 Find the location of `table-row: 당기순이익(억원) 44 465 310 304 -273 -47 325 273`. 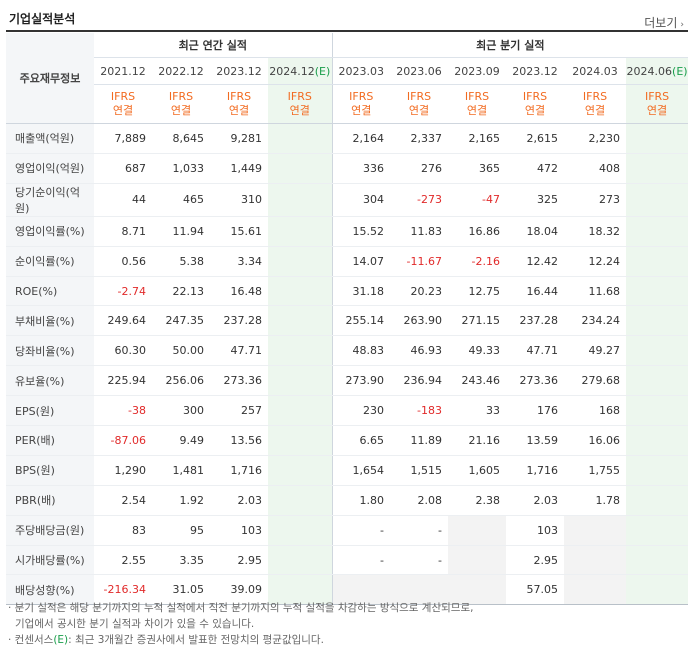

table-row: 당기순이익(억원) 44 465 310 304 -273 -47 325 273 is located at coordinates (347, 200).